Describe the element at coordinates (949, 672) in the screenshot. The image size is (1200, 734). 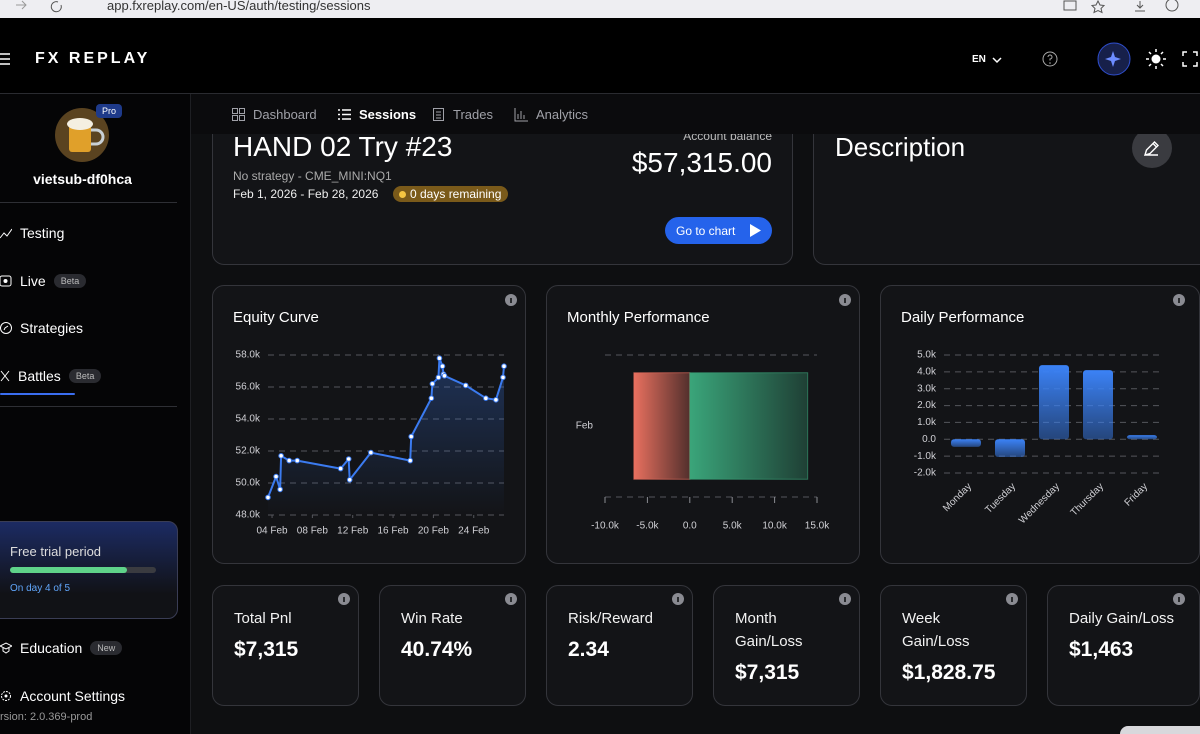
I see `stat-value: $1,828.75` at that location.